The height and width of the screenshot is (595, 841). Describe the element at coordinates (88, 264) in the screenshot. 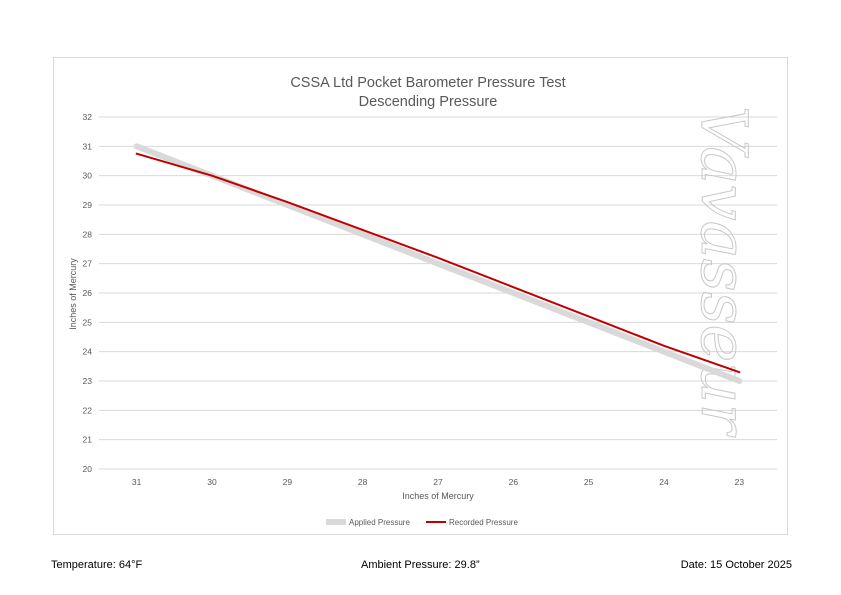

I see `y-tick-label: 27` at that location.